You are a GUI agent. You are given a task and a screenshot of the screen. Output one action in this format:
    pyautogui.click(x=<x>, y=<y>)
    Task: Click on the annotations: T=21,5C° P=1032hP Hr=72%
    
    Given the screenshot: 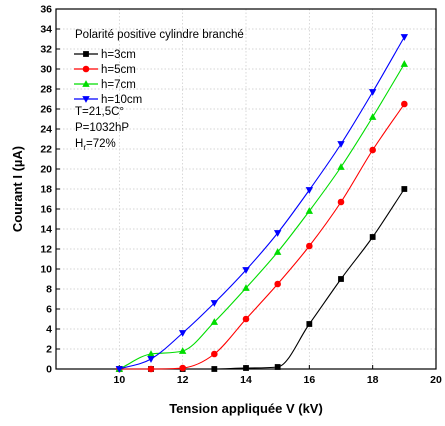 What is the action you would take?
    pyautogui.click(x=102, y=129)
    